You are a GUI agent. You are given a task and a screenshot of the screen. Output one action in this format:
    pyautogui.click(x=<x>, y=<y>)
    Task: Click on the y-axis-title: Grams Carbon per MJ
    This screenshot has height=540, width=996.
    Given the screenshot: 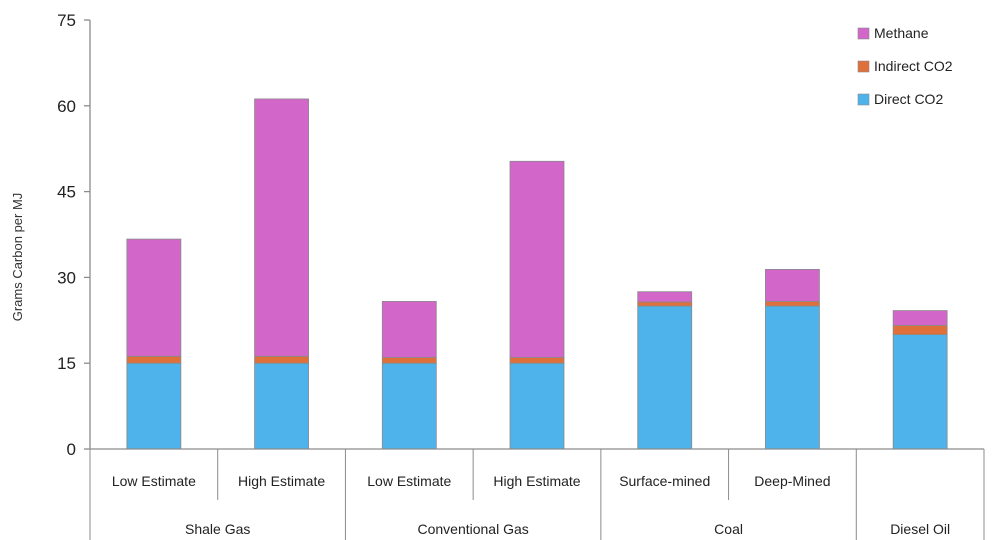 What is the action you would take?
    pyautogui.click(x=17, y=257)
    